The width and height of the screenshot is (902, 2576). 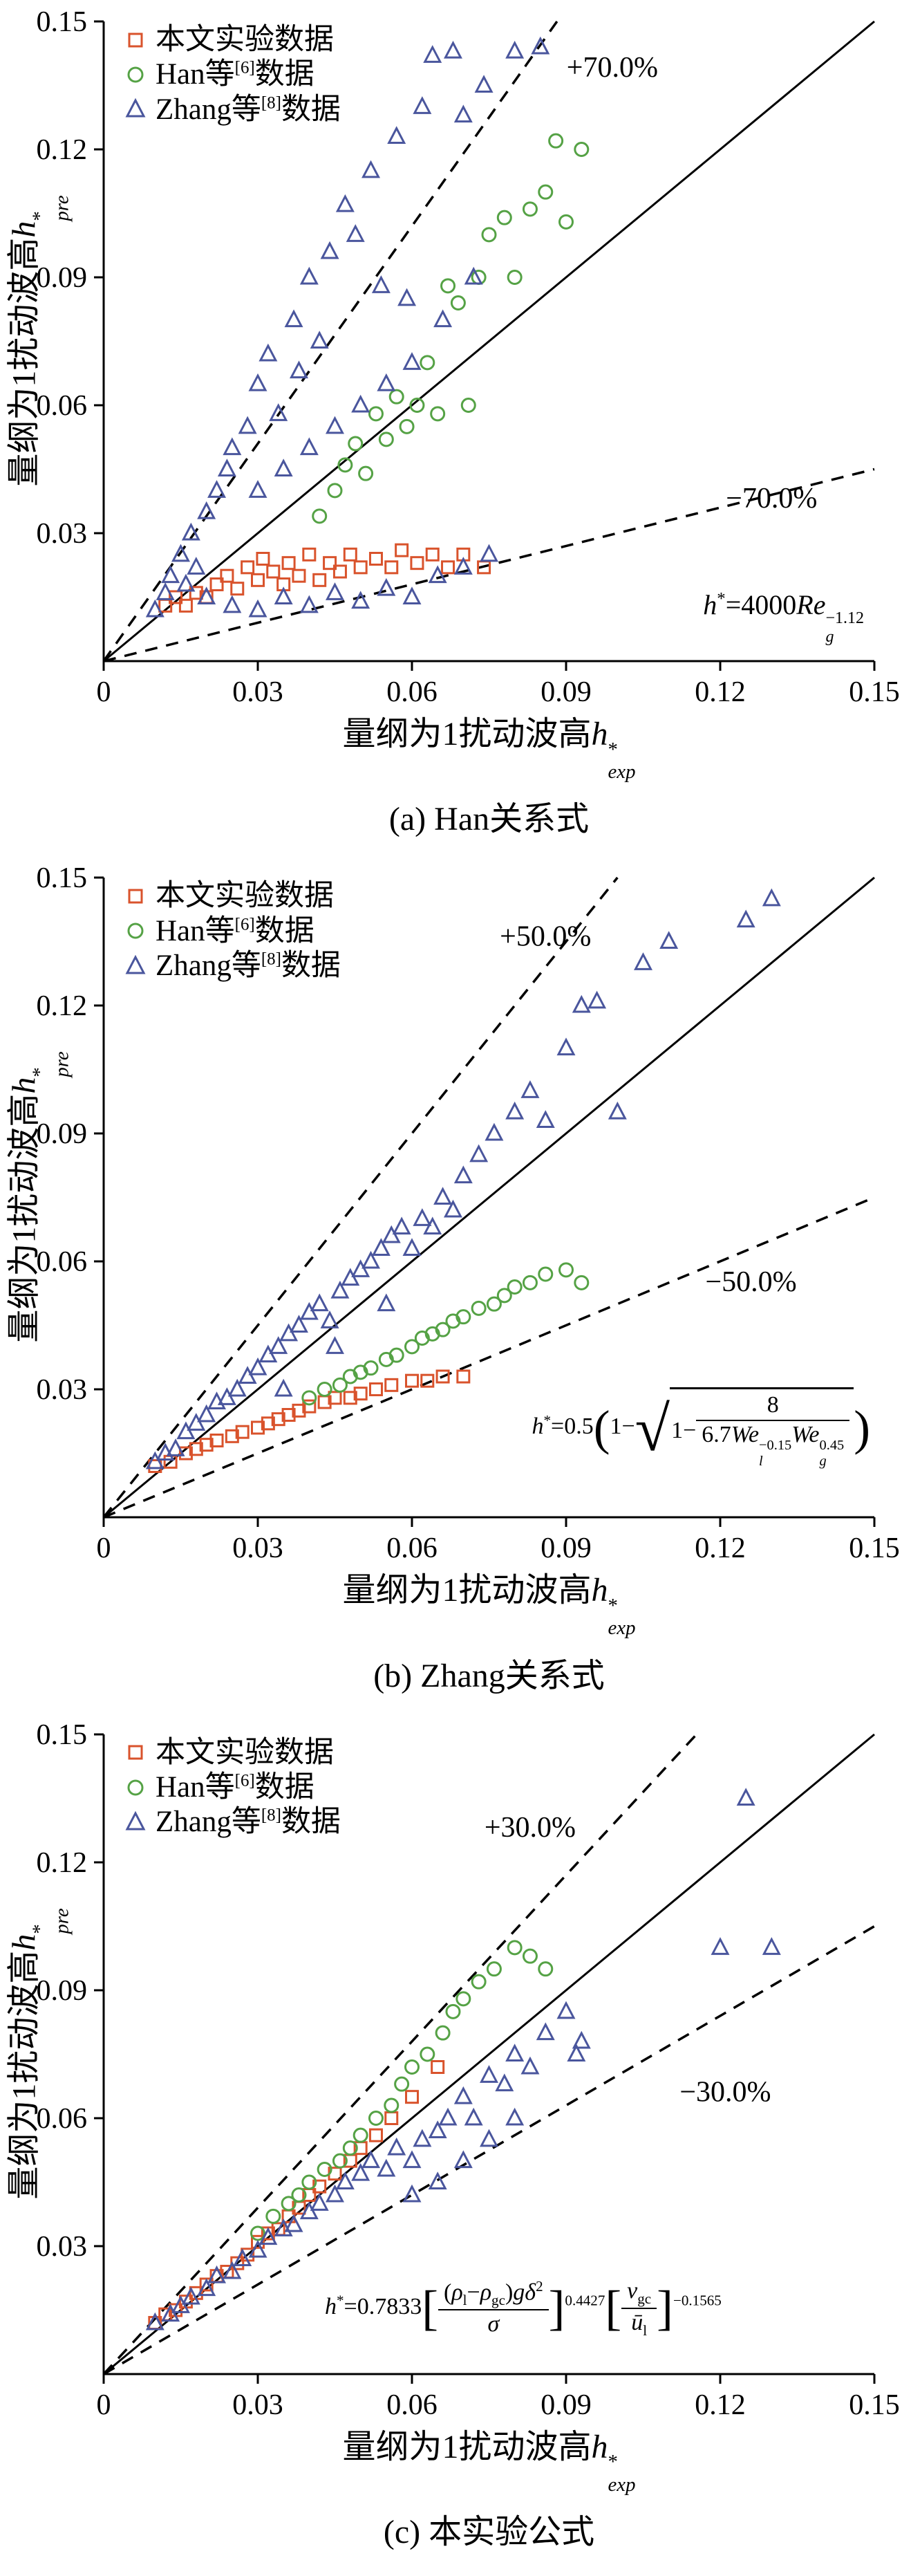 What do you see at coordinates (135, 964) in the screenshot?
I see `triangle-marker-icon` at bounding box center [135, 964].